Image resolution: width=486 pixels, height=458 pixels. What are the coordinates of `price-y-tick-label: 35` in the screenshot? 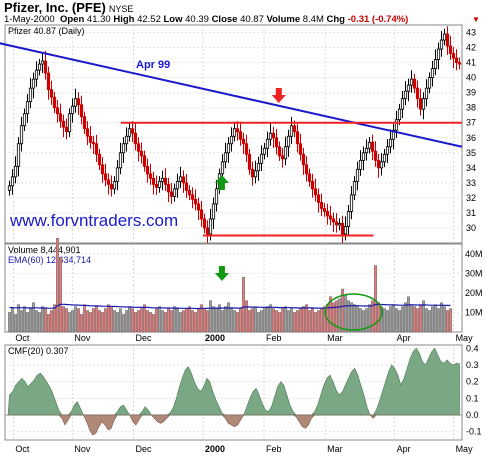 It's located at (471, 153).